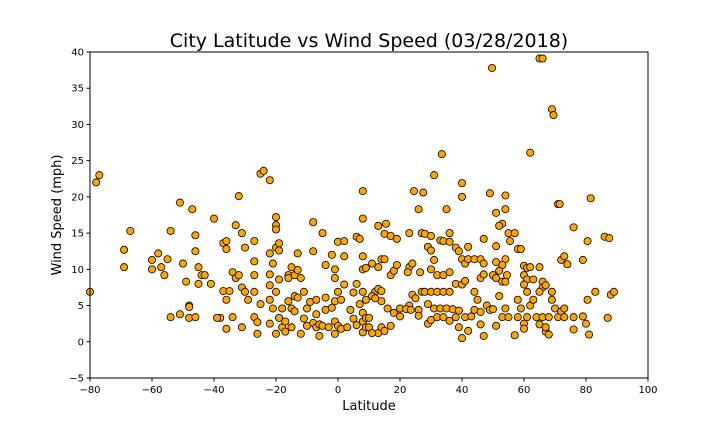 Image resolution: width=720 pixels, height=436 pixels. What do you see at coordinates (77, 125) in the screenshot?
I see `y-tick-label: 30` at bounding box center [77, 125].